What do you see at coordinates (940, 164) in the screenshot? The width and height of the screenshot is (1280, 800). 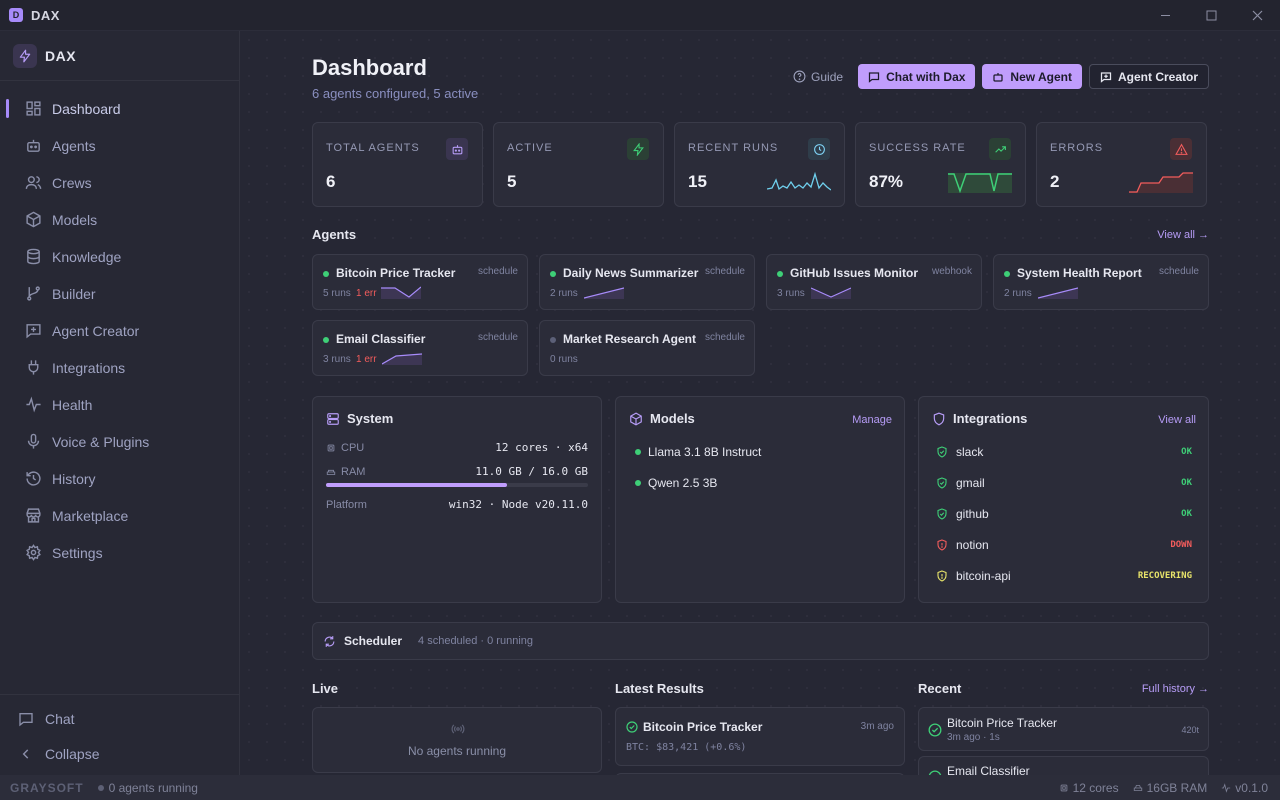 I see `stat-card-success-rate: SUCCESS RATE 87%` at bounding box center [940, 164].